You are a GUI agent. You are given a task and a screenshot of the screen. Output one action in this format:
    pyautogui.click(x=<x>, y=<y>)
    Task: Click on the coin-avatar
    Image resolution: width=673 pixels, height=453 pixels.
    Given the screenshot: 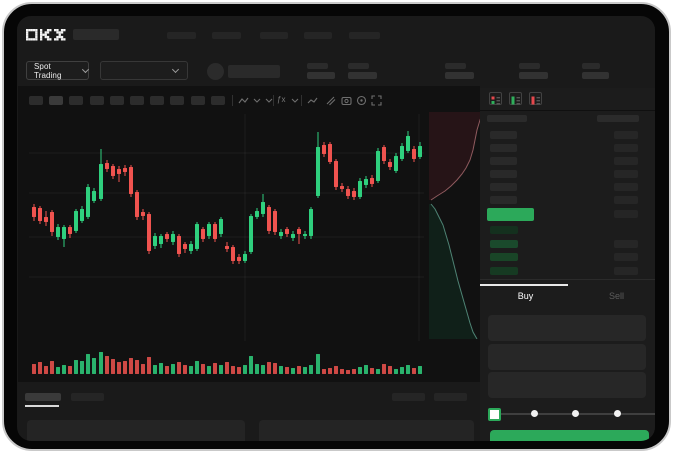 What is the action you would take?
    pyautogui.click(x=215, y=71)
    